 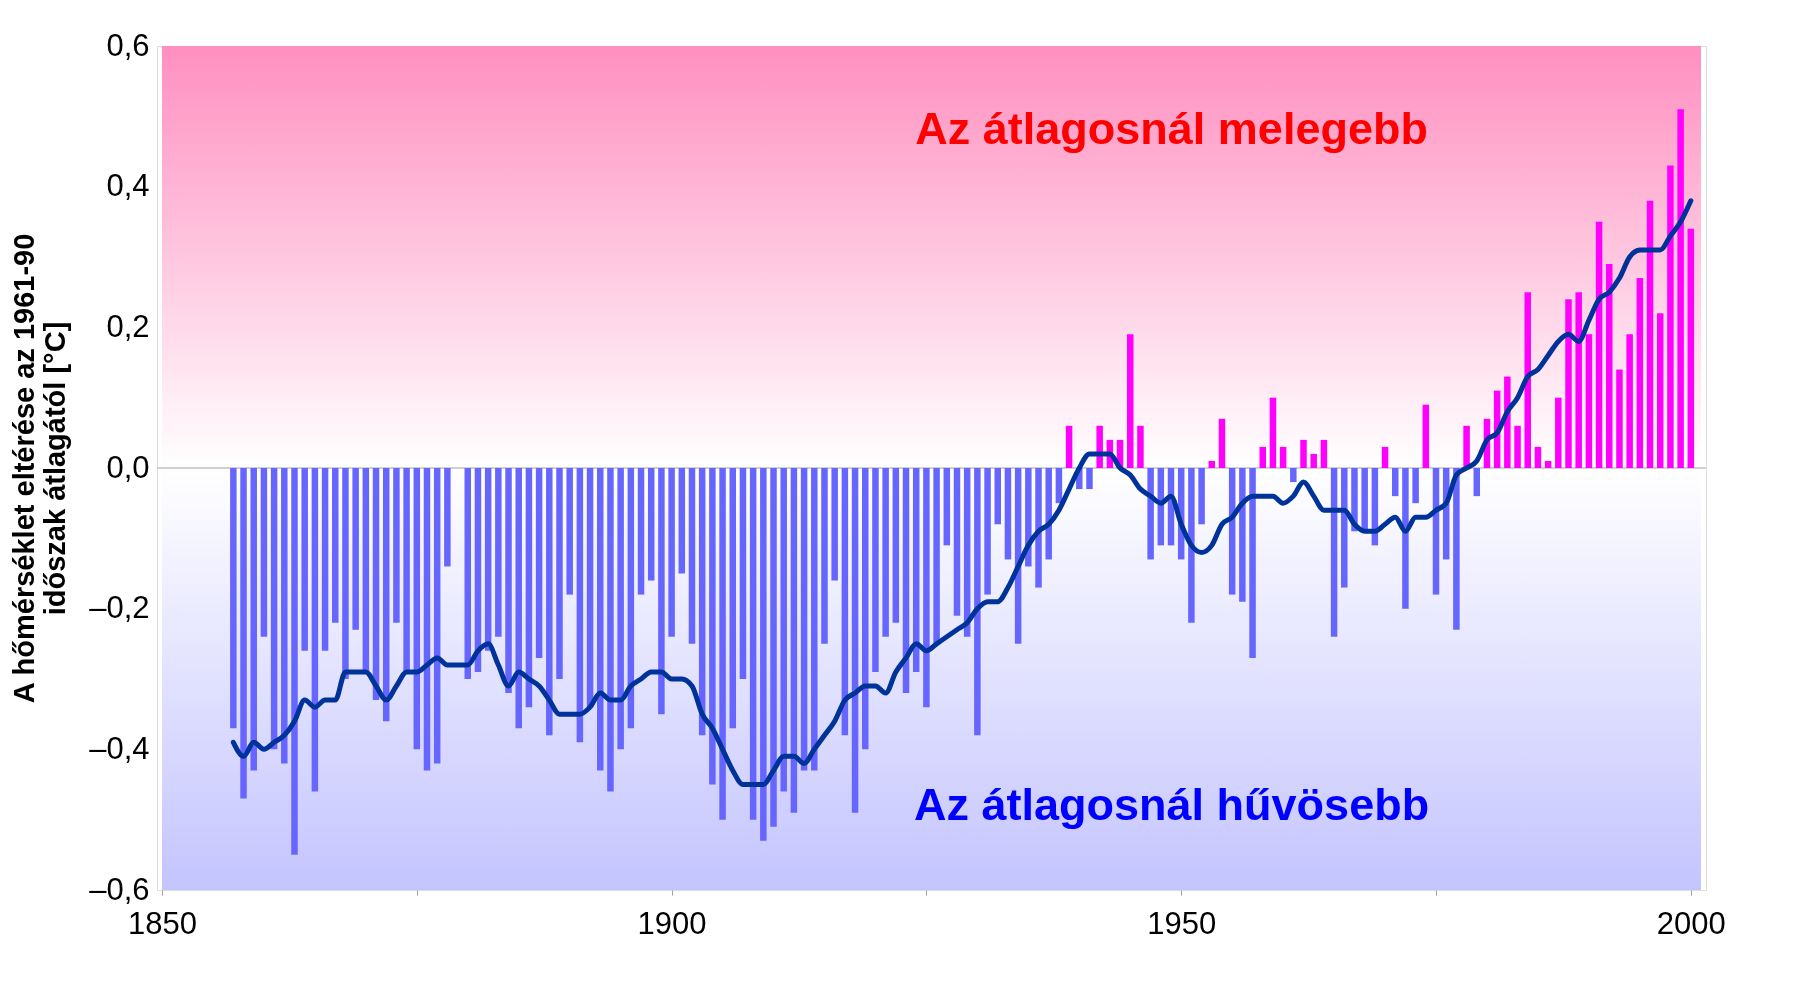 What do you see at coordinates (1172, 804) in the screenshot?
I see `band-label: Az átlagosnál hűvösebb` at bounding box center [1172, 804].